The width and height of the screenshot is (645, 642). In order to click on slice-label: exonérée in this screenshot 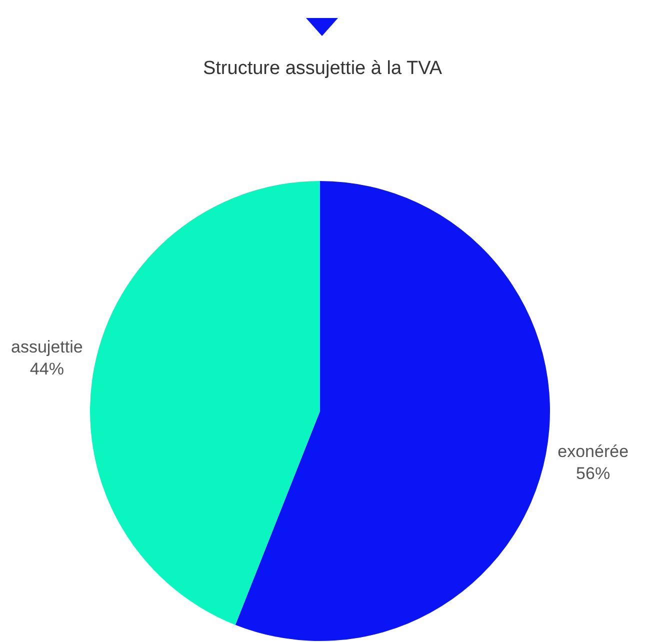, I will do `click(593, 451)`.